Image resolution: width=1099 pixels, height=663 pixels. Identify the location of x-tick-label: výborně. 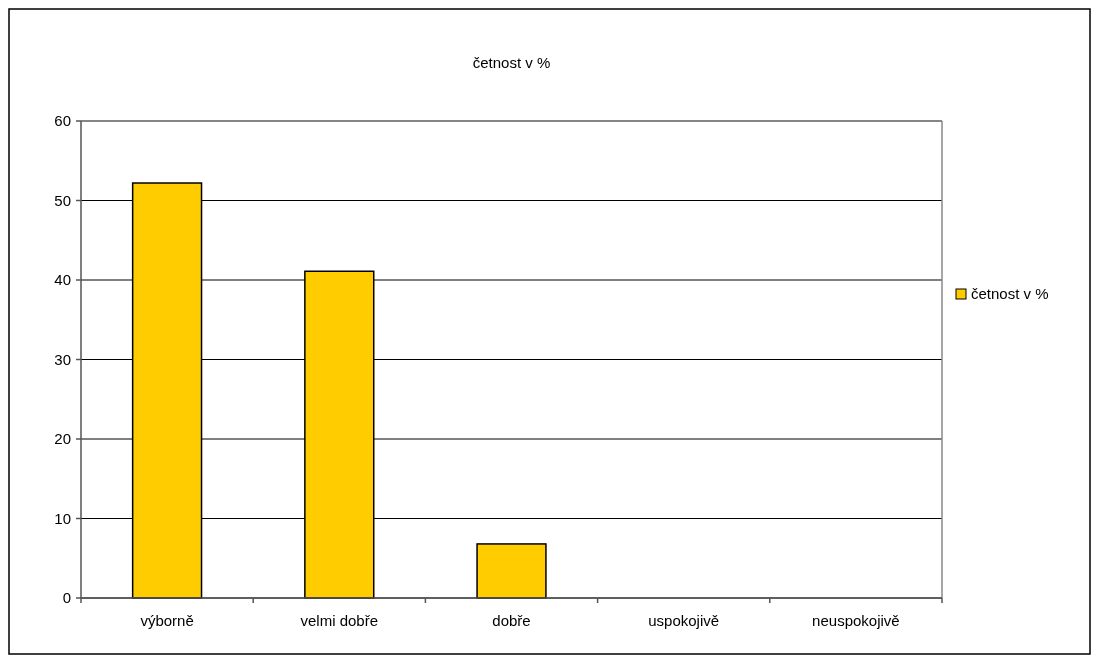
(167, 620).